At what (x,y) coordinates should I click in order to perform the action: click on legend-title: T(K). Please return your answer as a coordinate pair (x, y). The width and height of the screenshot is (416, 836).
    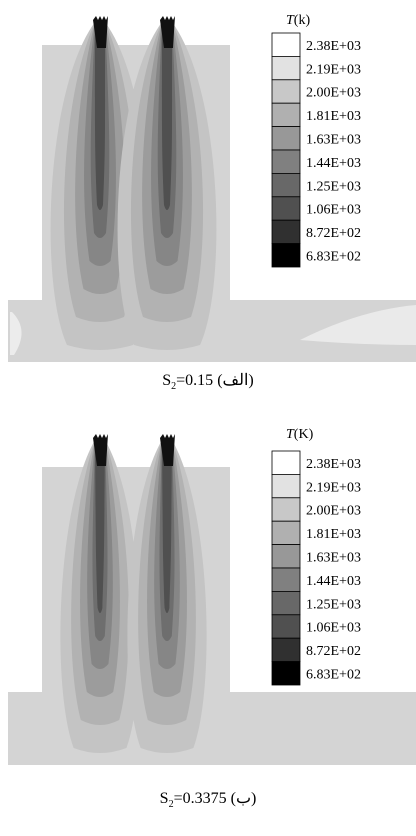
    Looking at the image, I should click on (300, 434).